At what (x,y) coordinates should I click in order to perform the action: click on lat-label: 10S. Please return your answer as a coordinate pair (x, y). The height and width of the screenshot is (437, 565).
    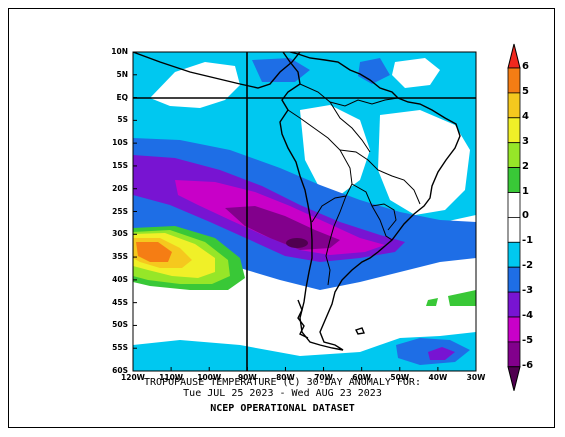
    Looking at the image, I should click on (120, 143).